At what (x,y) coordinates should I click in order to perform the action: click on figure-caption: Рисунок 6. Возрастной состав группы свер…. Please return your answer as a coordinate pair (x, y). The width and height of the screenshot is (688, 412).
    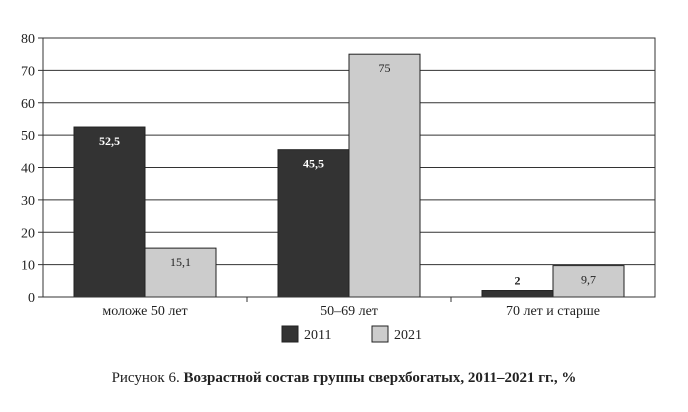
    Looking at the image, I should click on (344, 378).